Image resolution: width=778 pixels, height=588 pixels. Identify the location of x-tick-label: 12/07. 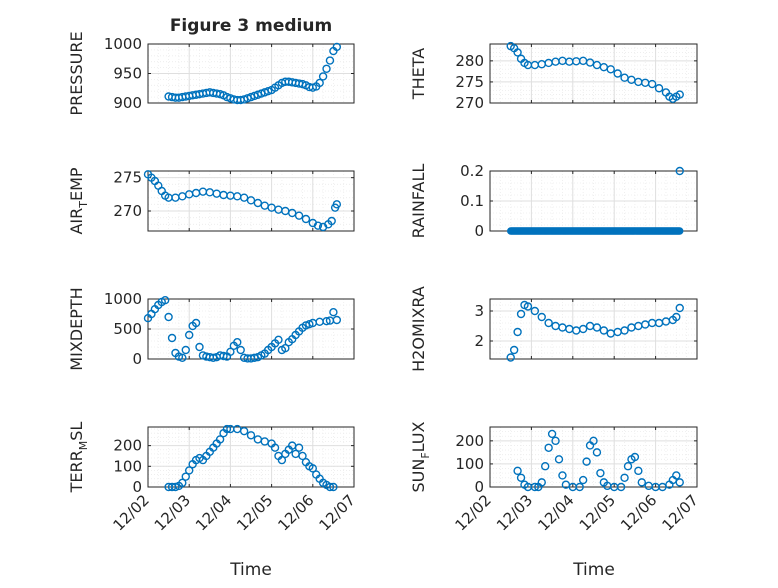
(680, 512).